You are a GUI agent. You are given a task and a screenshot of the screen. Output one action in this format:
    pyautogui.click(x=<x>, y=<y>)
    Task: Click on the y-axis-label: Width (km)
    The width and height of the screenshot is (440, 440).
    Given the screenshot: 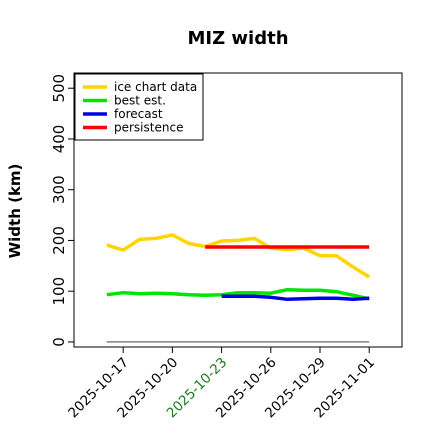 What is the action you would take?
    pyautogui.click(x=15, y=211)
    